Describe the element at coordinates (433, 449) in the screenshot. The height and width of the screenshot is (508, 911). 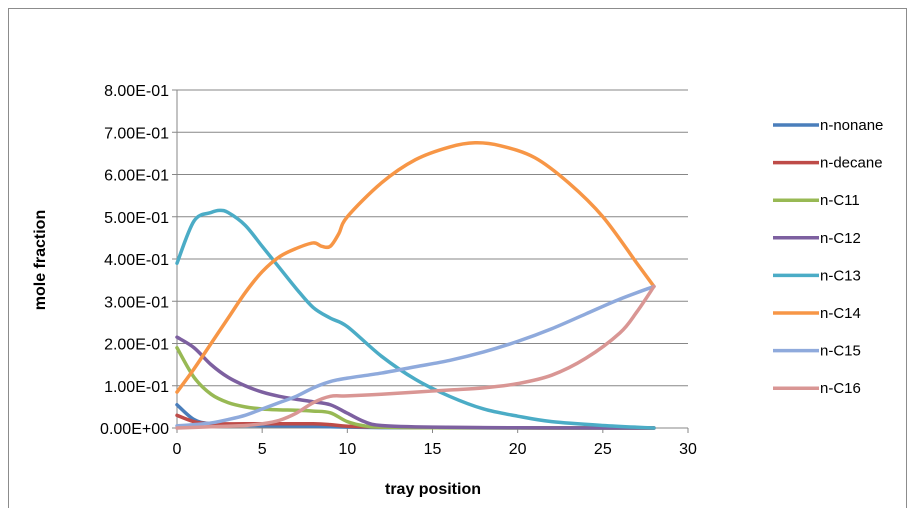
I see `x-tick-label: 15` at that location.